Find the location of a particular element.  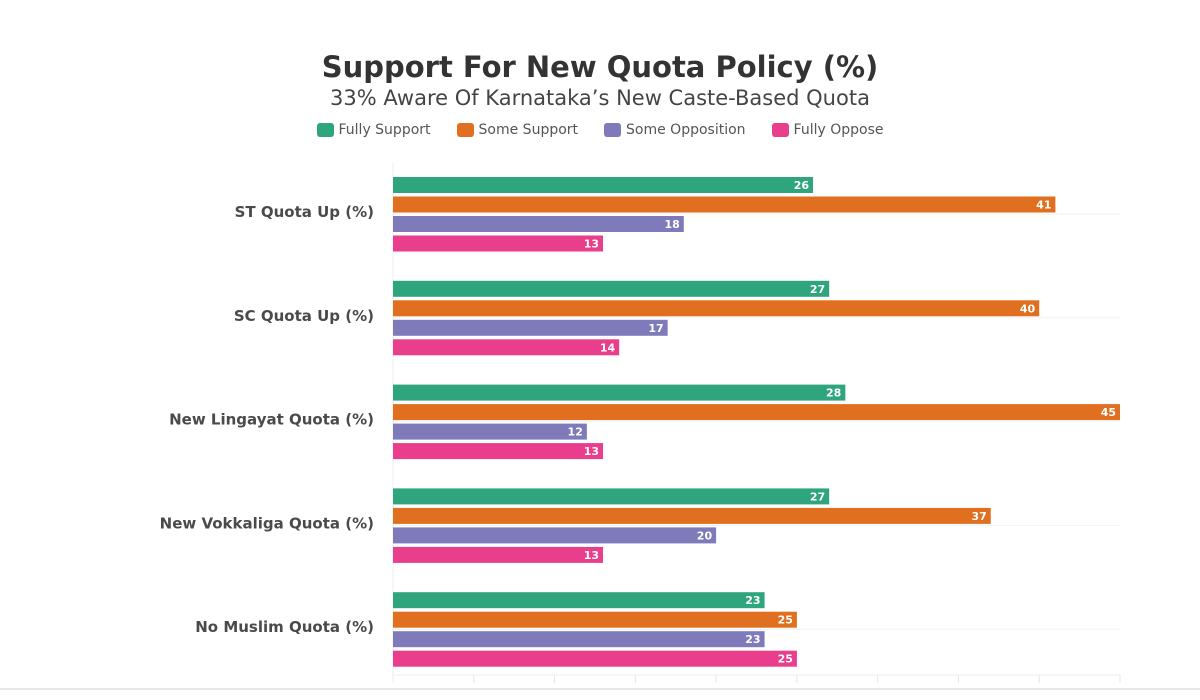

legend-label: Fully Oppose is located at coordinates (838, 130).